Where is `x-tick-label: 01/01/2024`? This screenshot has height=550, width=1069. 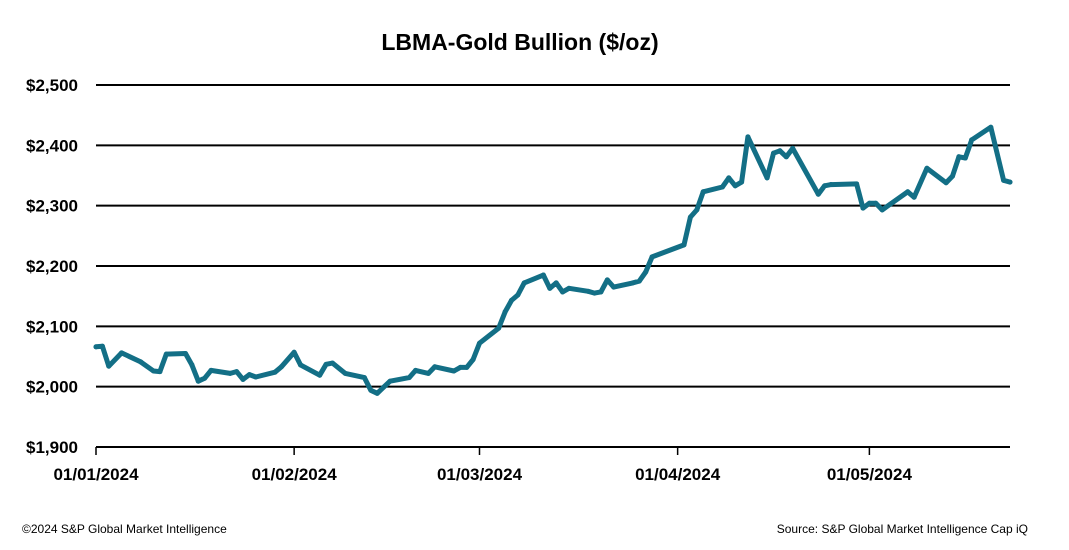
x-tick-label: 01/01/2024 is located at coordinates (96, 474).